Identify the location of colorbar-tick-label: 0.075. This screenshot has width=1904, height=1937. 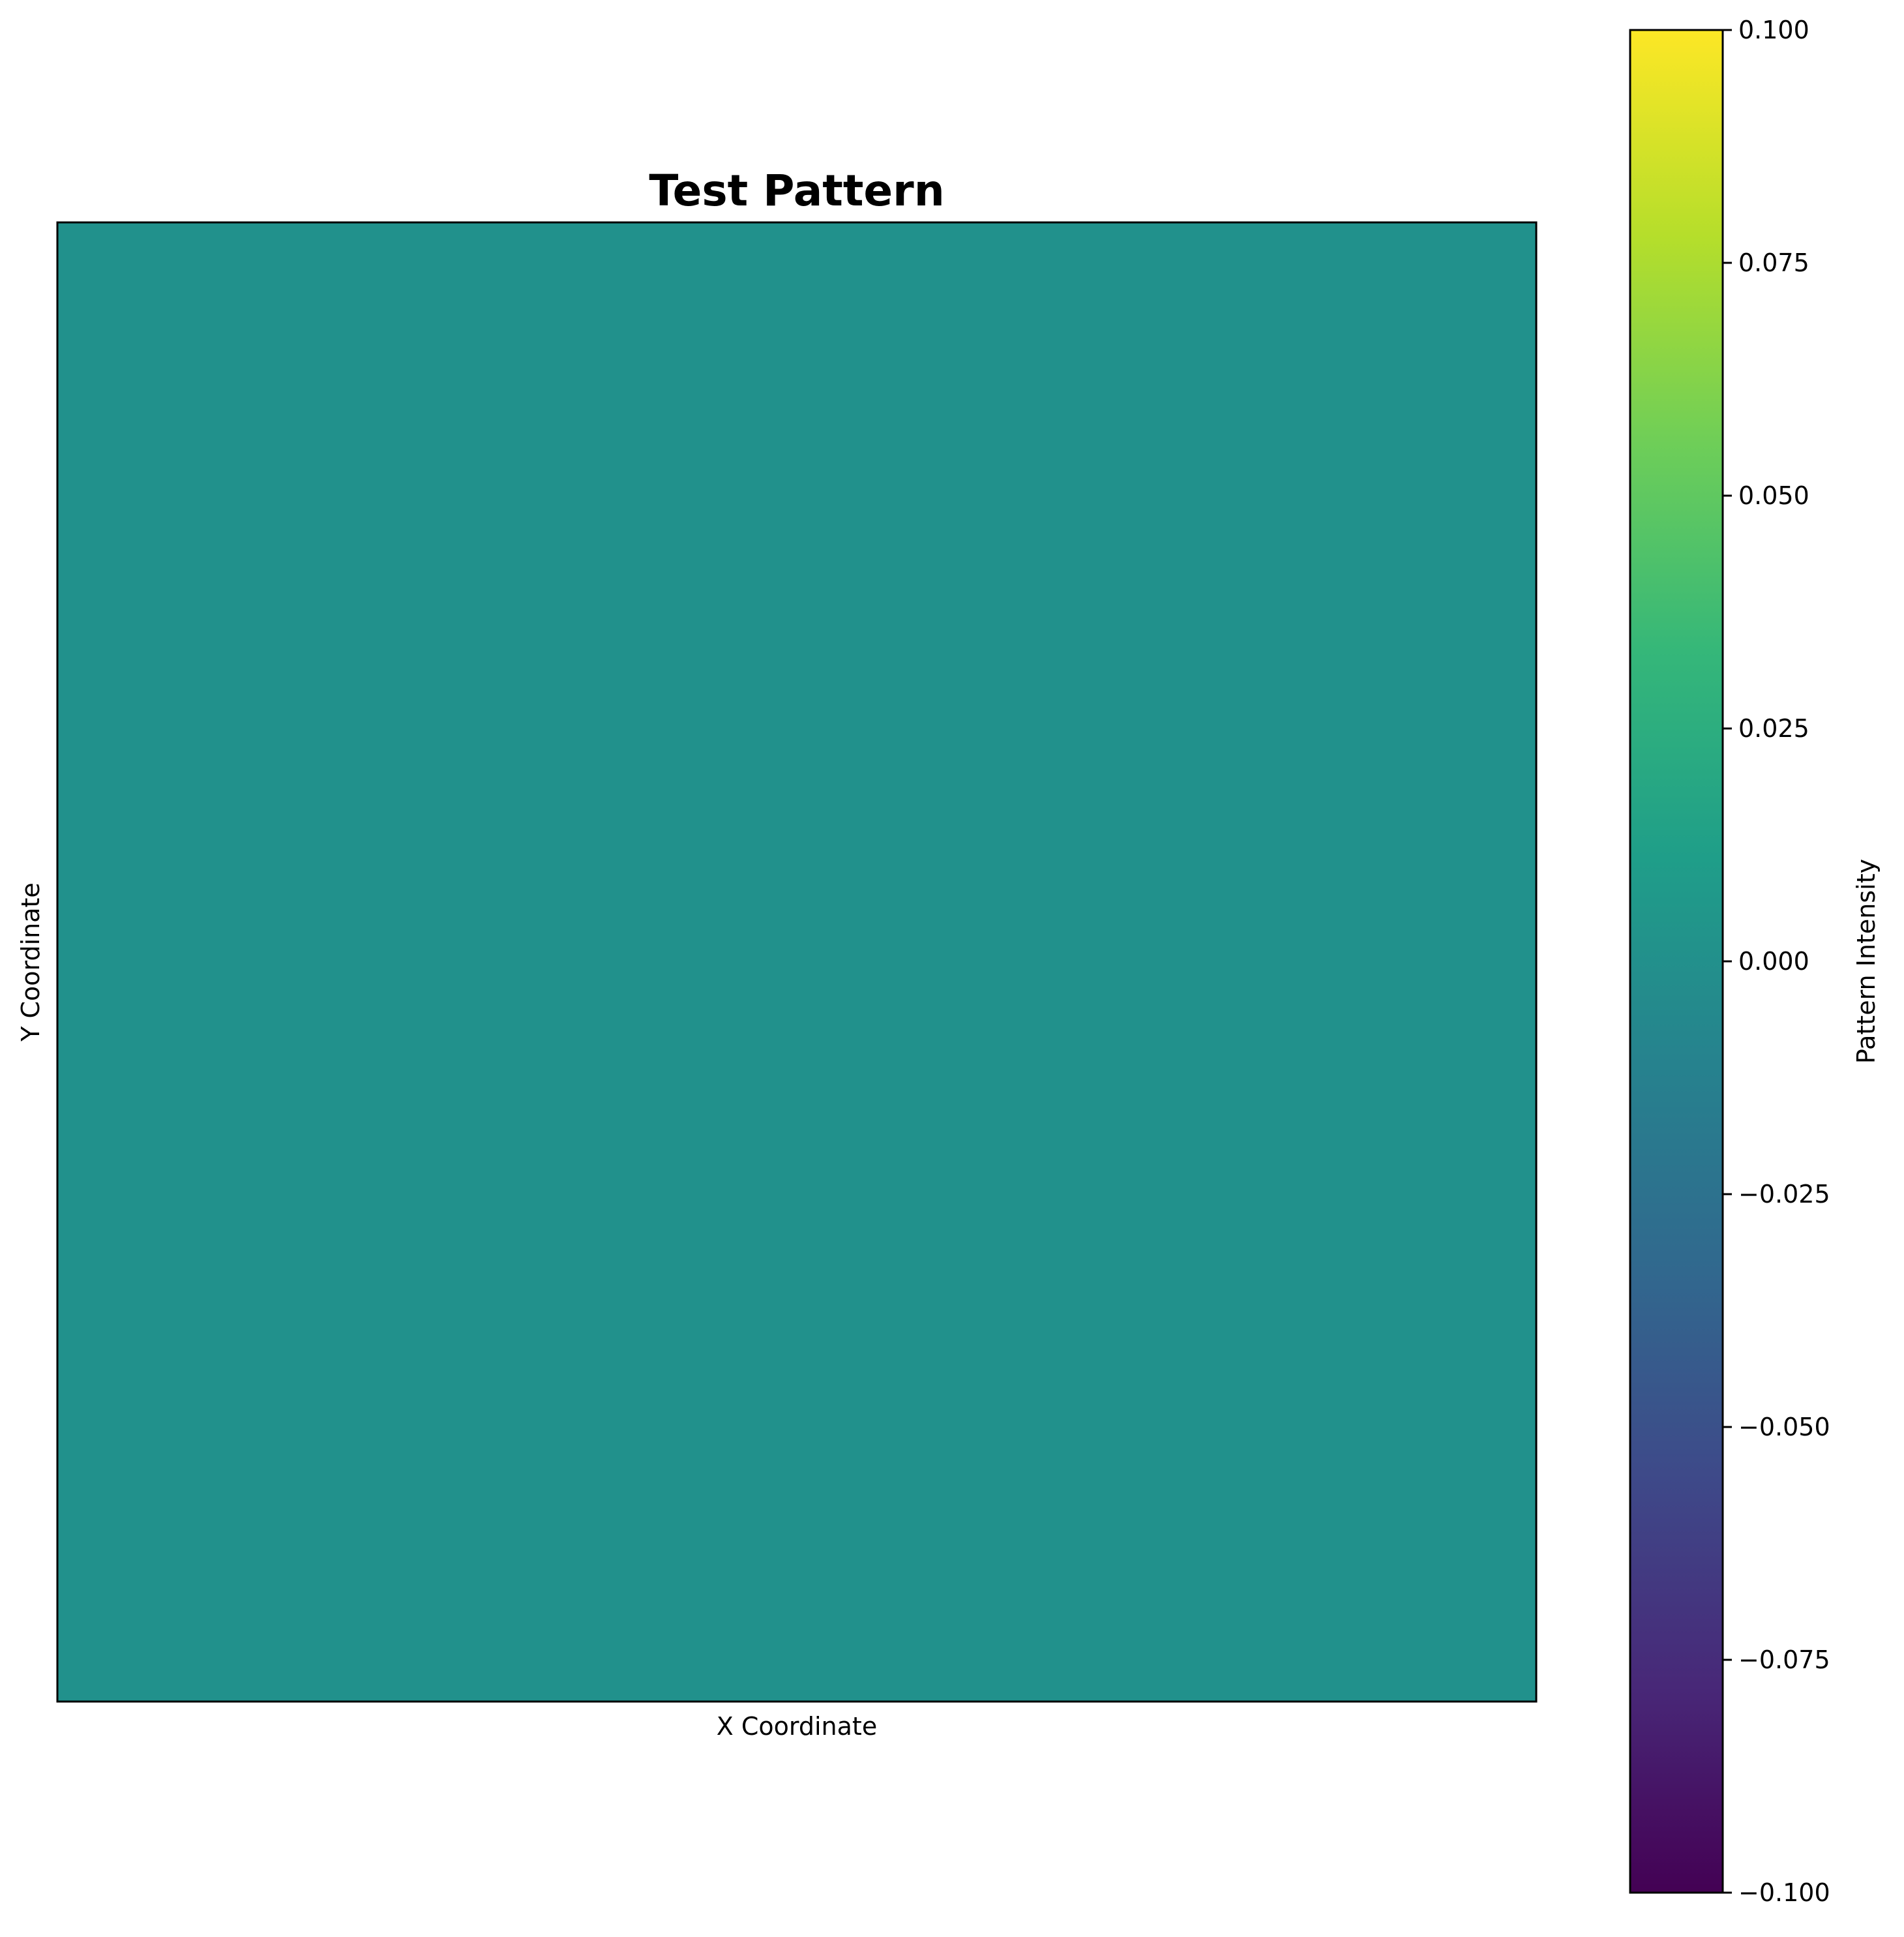
(1773, 262).